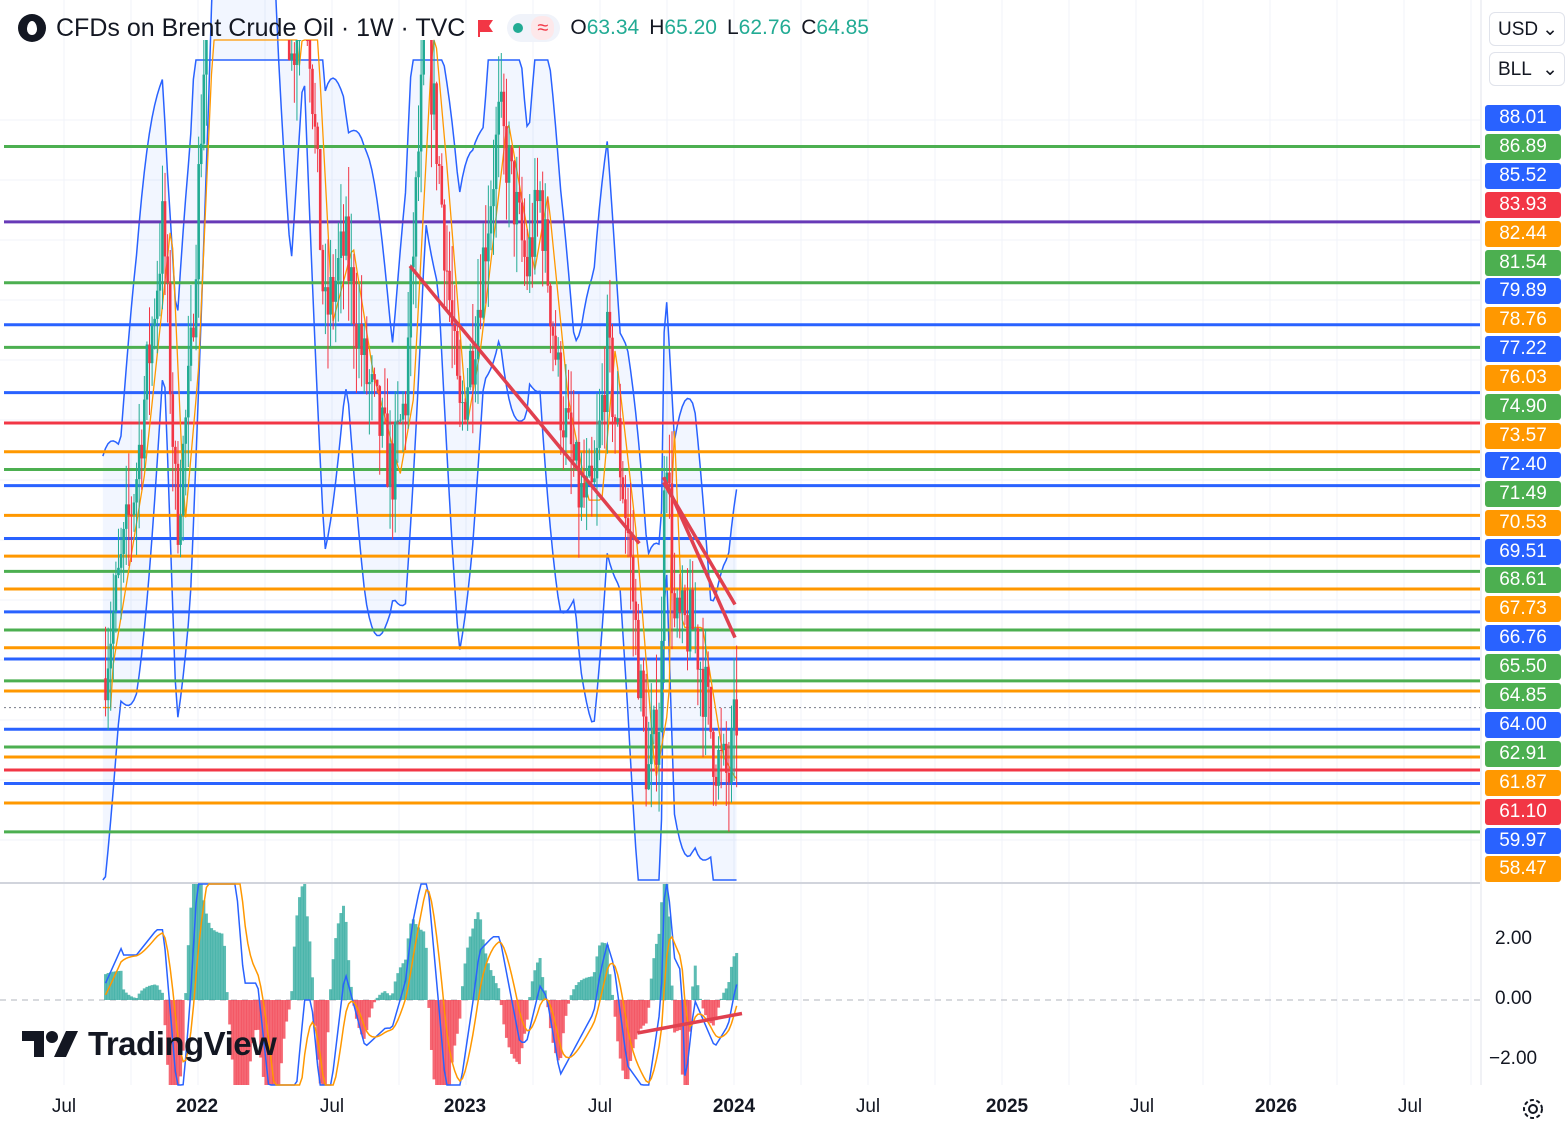  I want to click on tradingview-wordmark: TradingView, so click(182, 1043).